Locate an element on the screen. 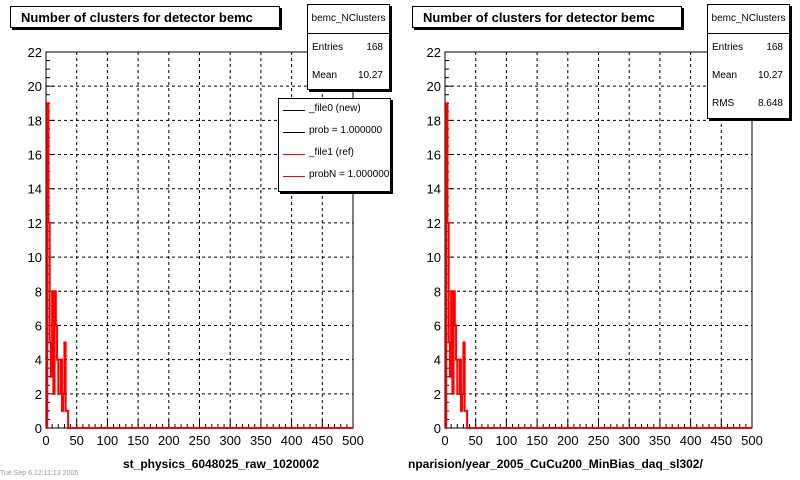 The image size is (800, 480). right-stats-name: bemc_NClusters is located at coordinates (748, 19).